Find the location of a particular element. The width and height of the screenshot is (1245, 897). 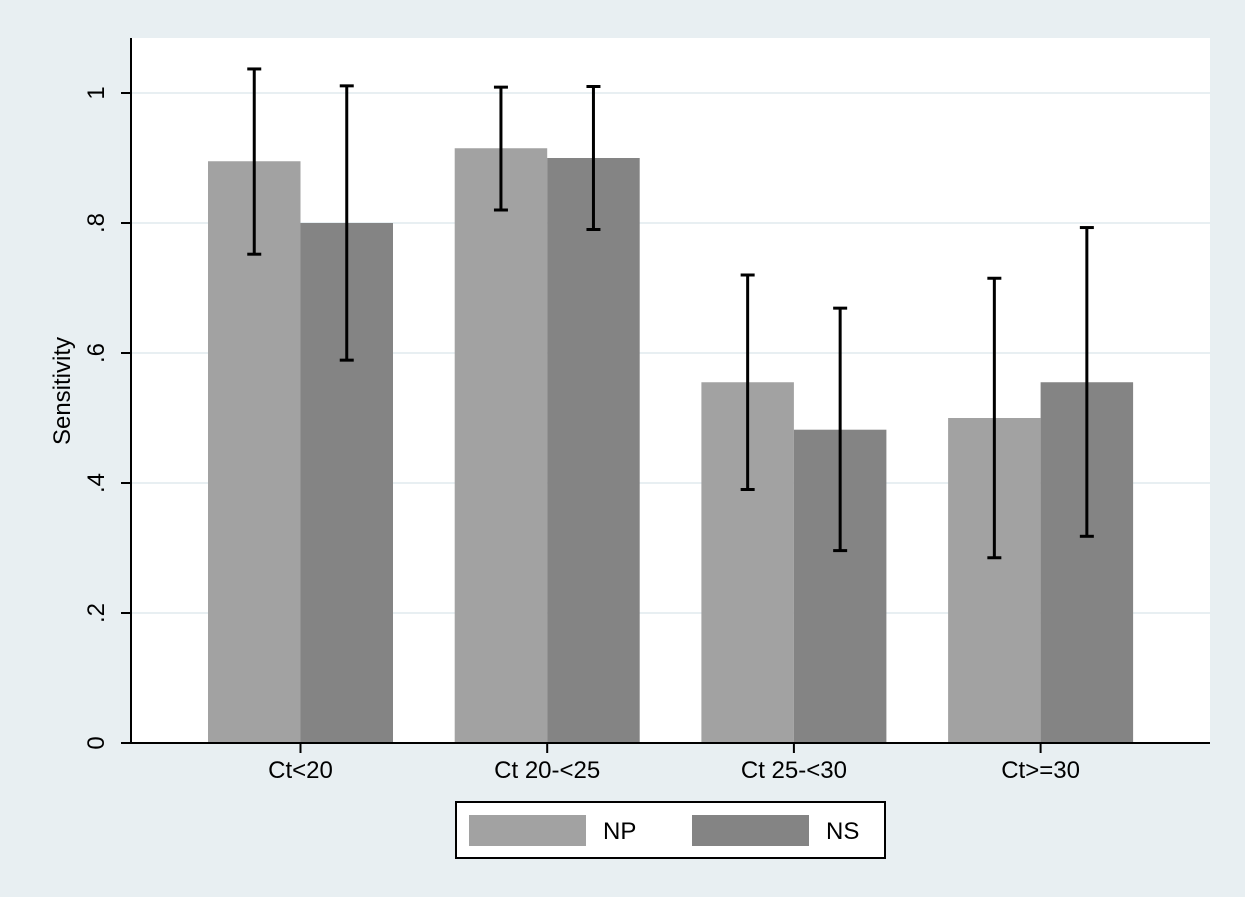

legend-swatch-ns is located at coordinates (750, 830).